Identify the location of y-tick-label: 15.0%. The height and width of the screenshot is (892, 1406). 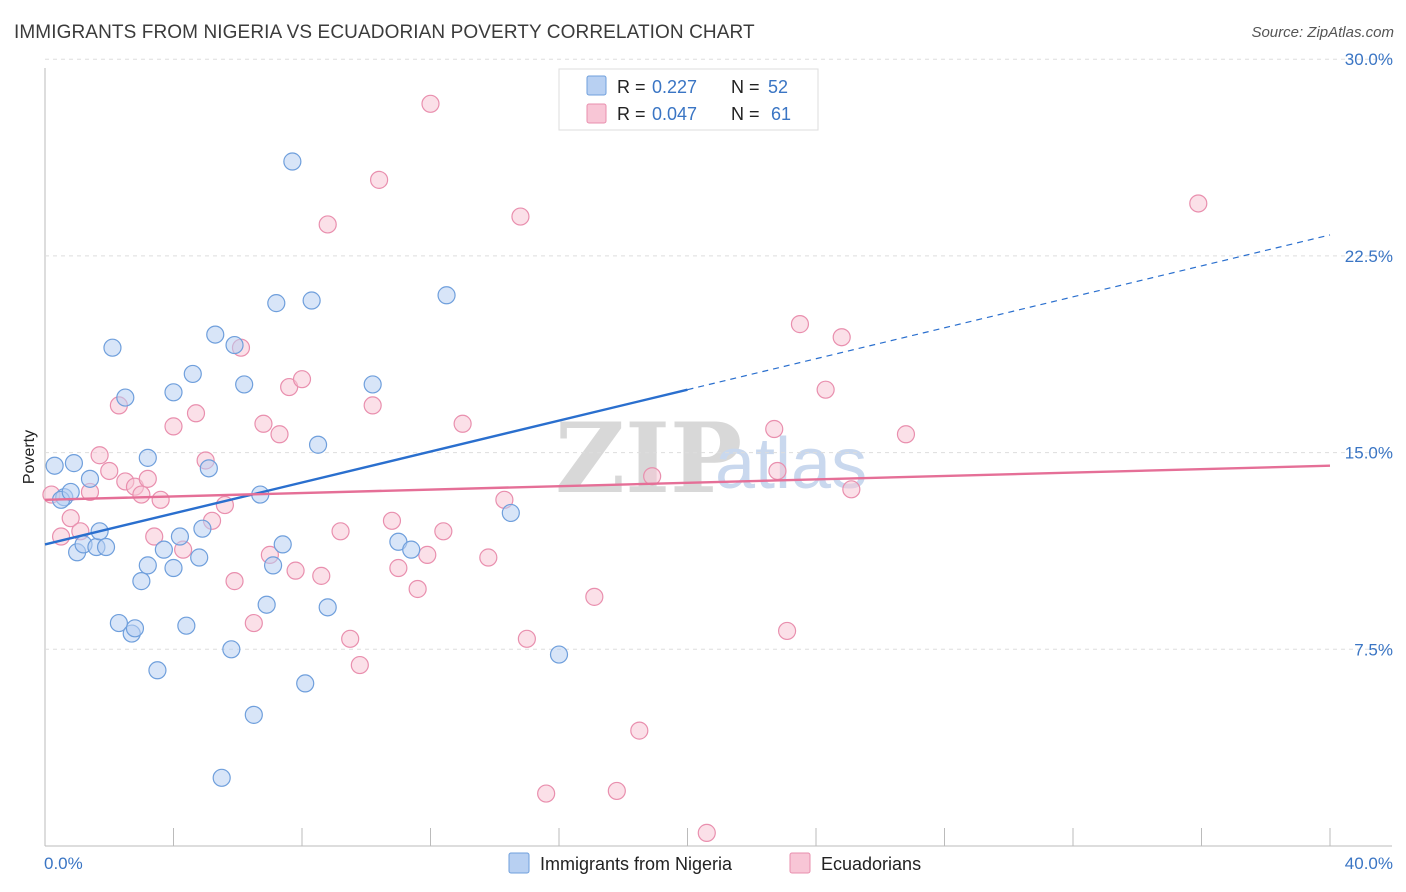
(1369, 453).